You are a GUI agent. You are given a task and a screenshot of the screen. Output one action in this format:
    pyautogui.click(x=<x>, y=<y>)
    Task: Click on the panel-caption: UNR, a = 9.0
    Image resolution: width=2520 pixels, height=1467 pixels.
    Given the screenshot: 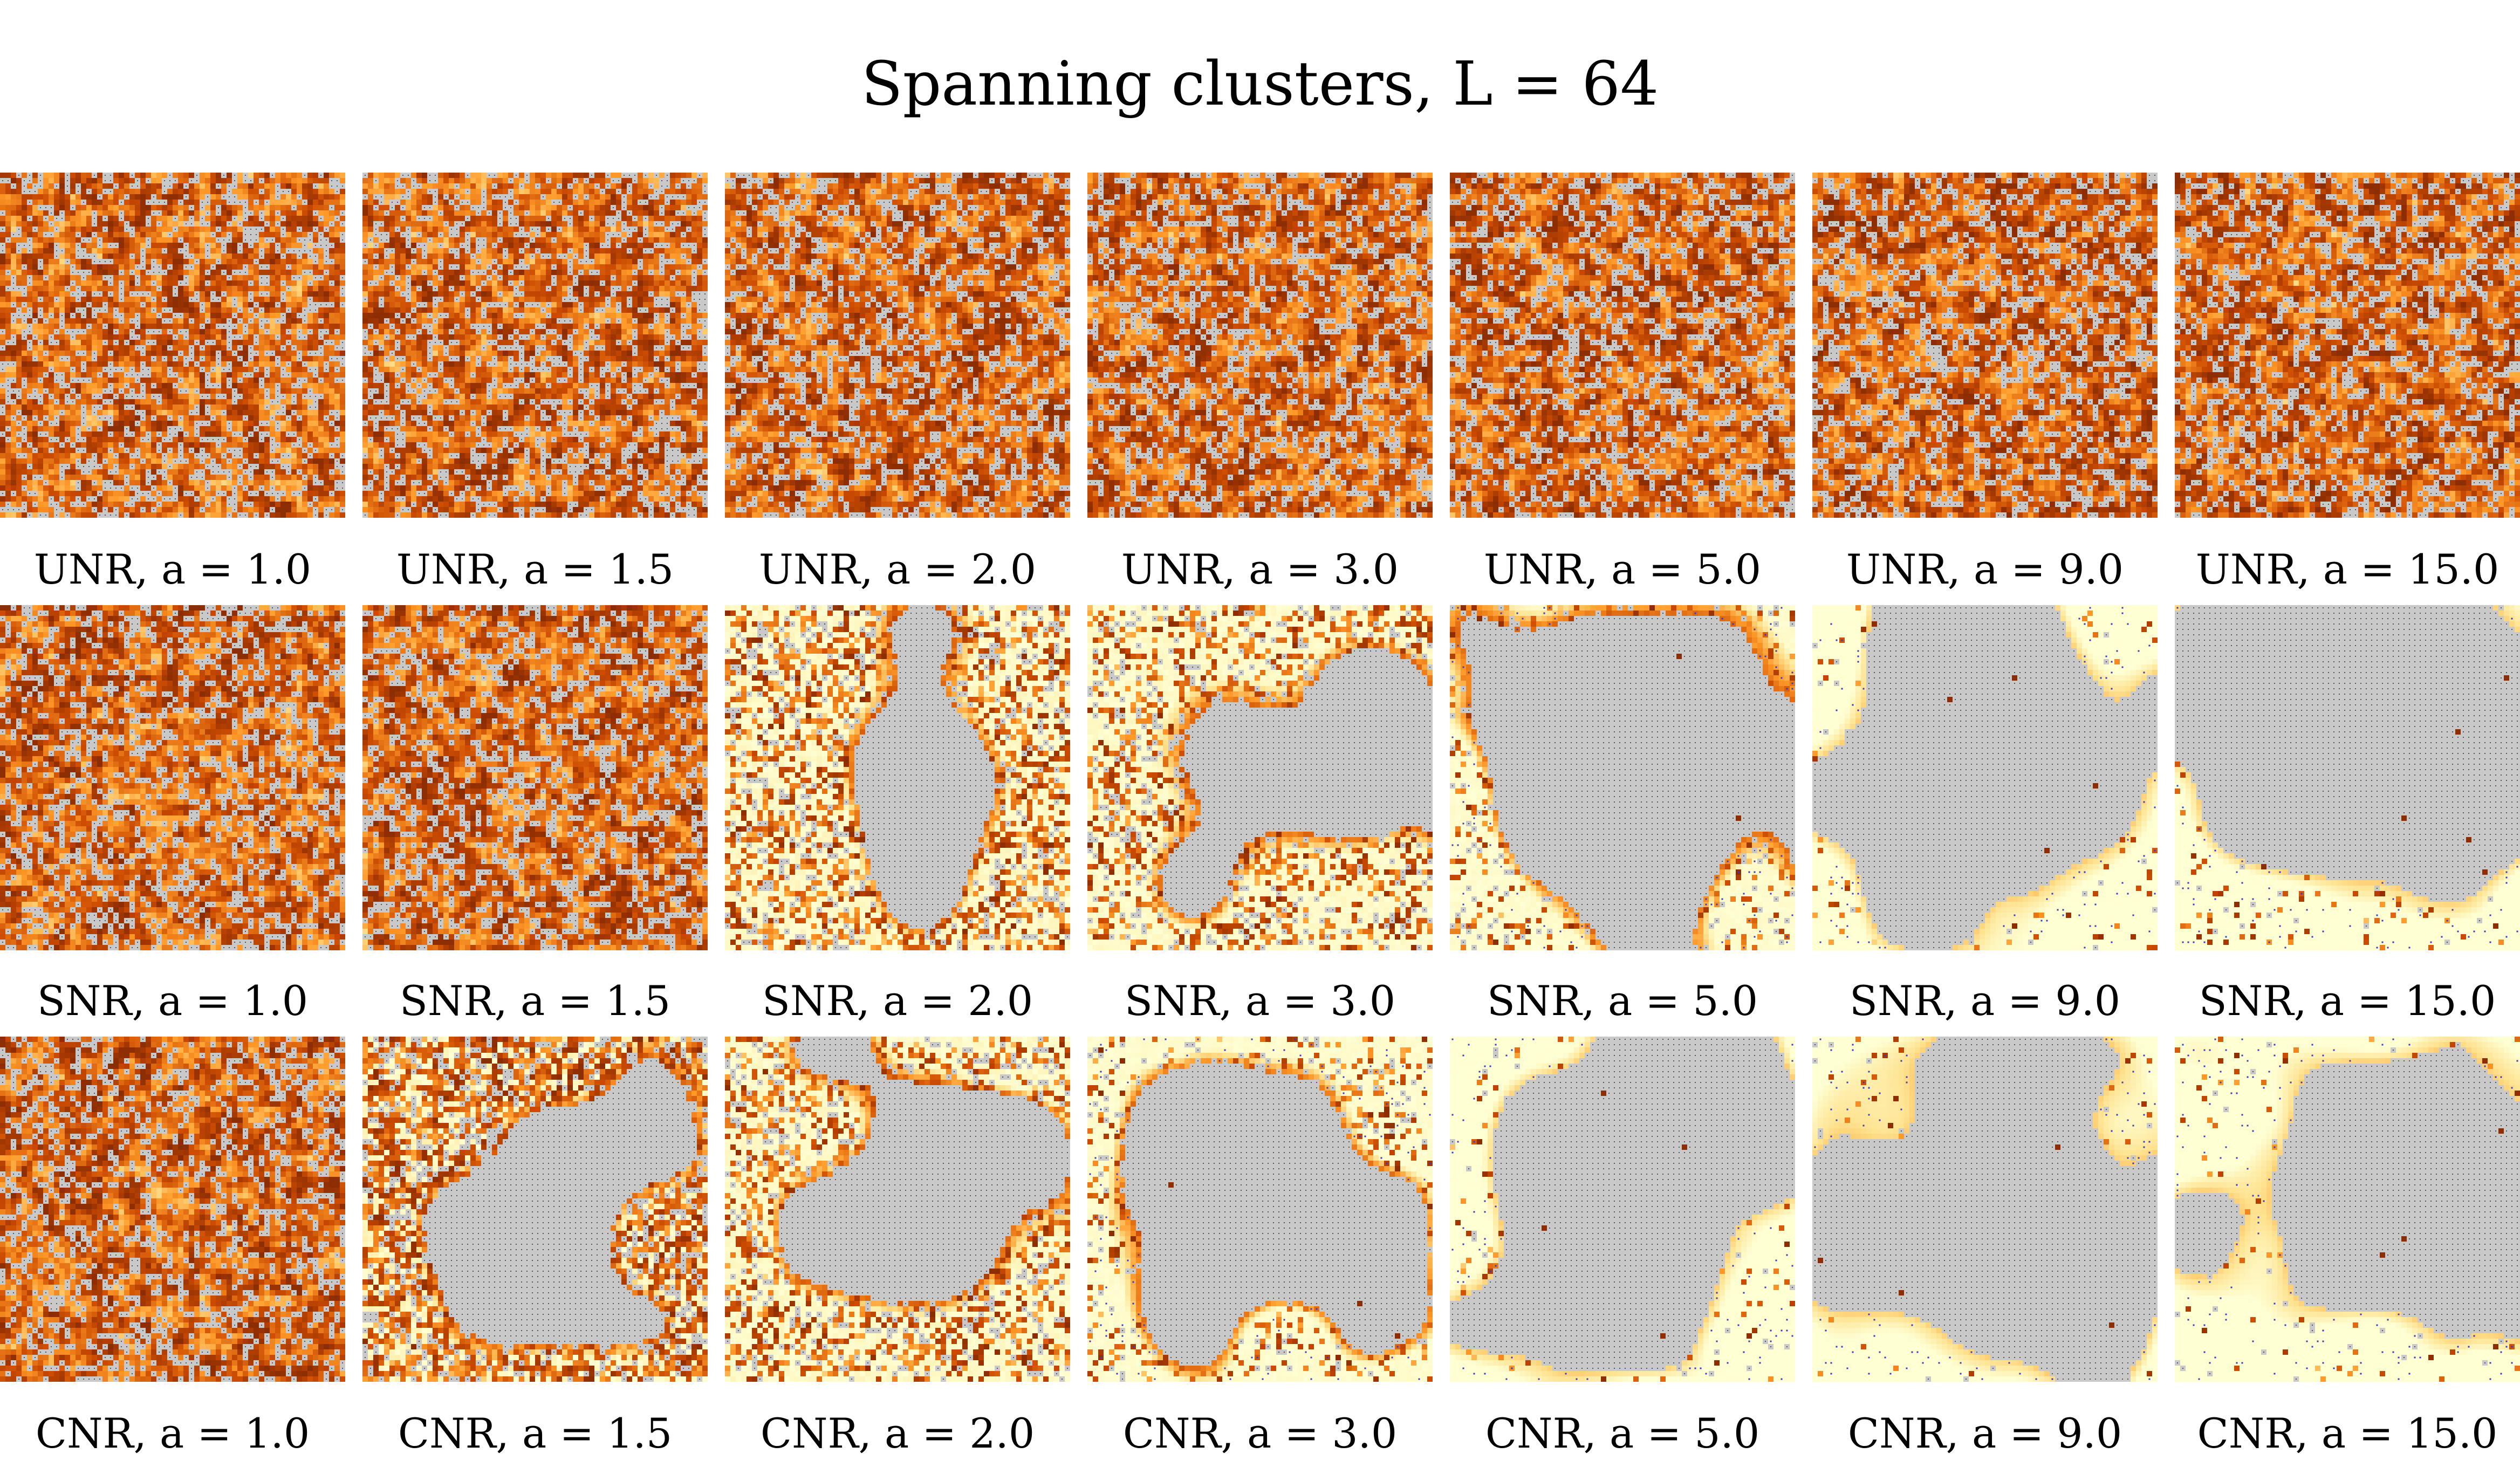 What is the action you would take?
    pyautogui.click(x=1985, y=569)
    